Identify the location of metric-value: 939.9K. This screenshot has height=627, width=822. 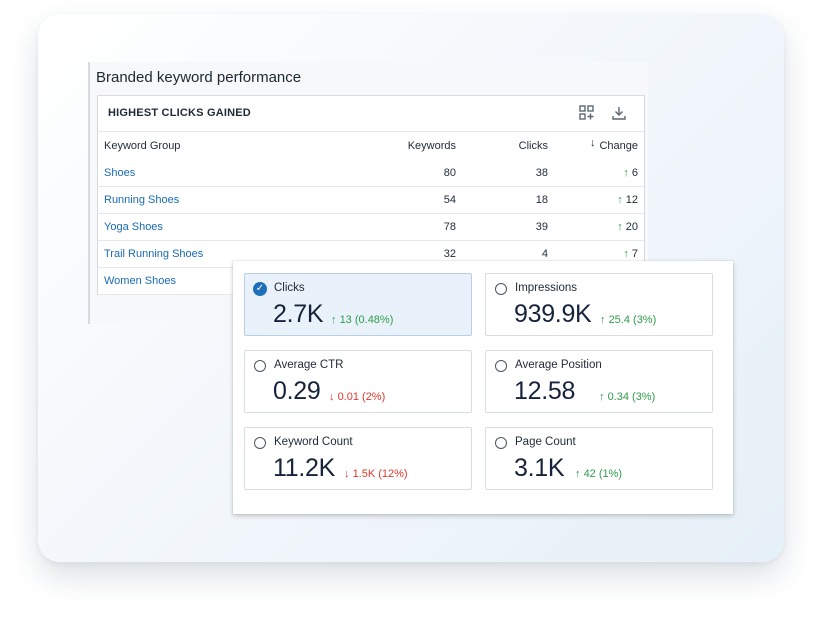
(553, 314).